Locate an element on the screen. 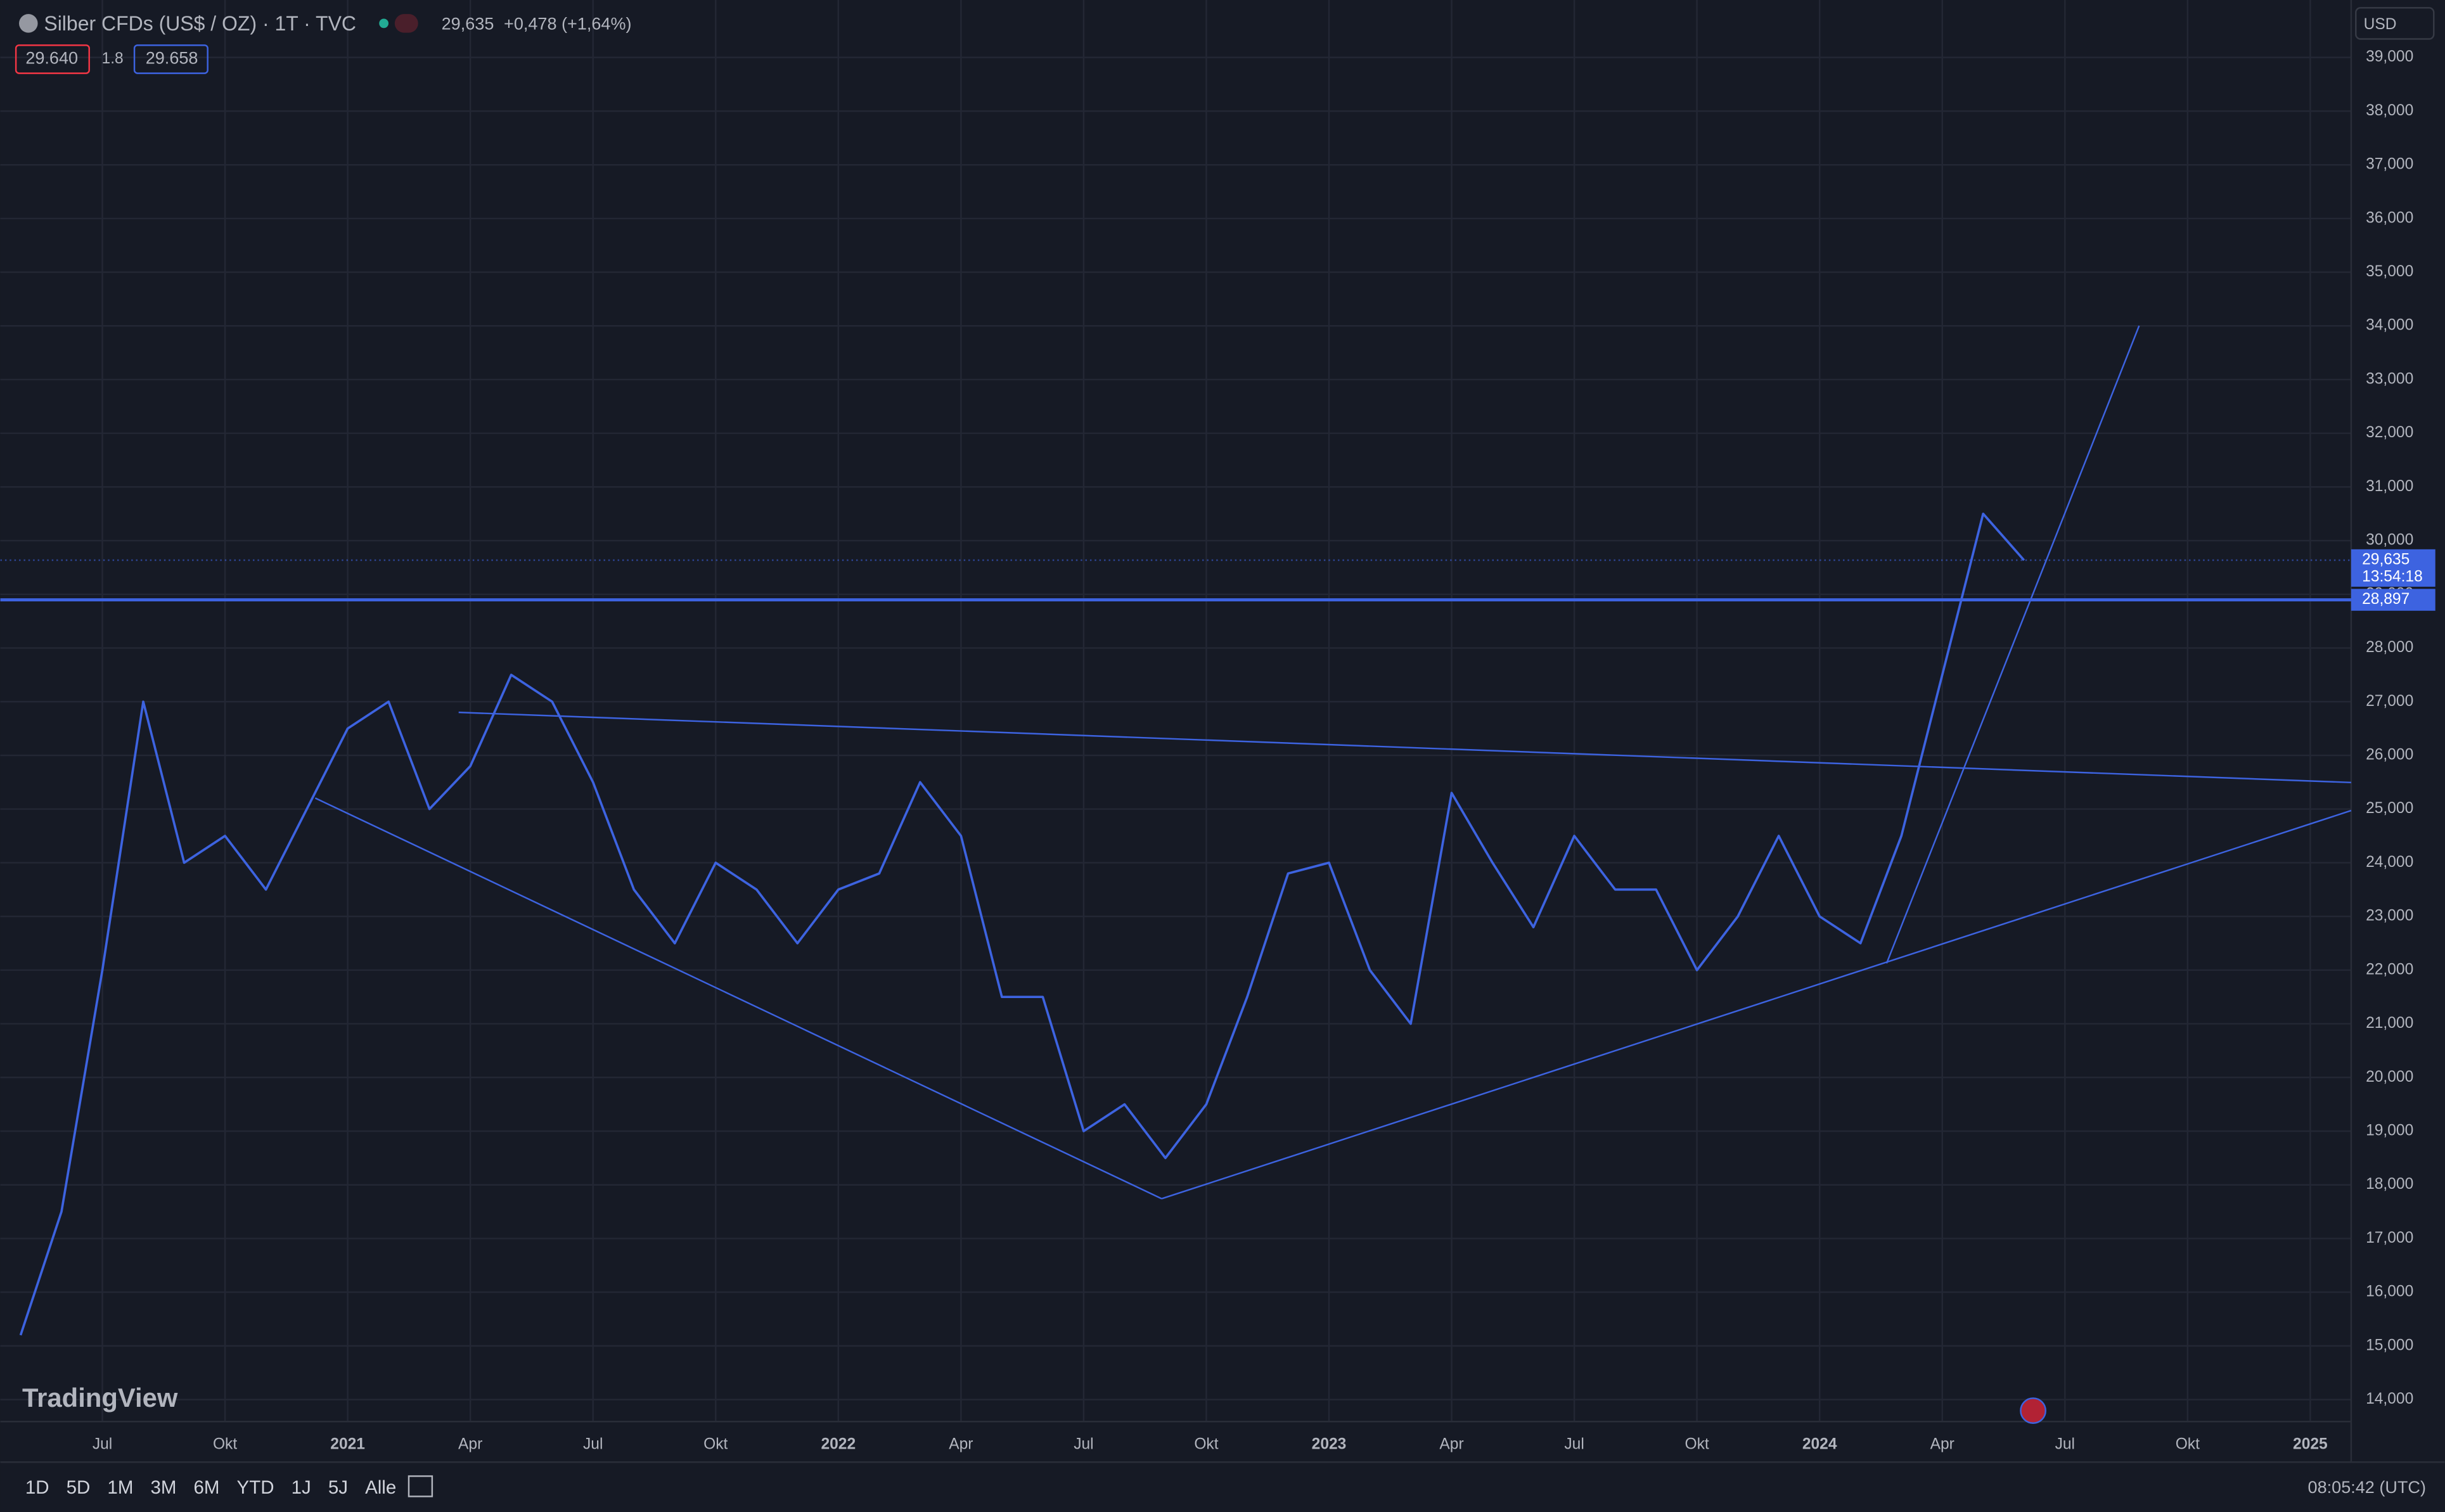 The image size is (2445, 1512). y-tick-label: 37,000 is located at coordinates (2389, 164).